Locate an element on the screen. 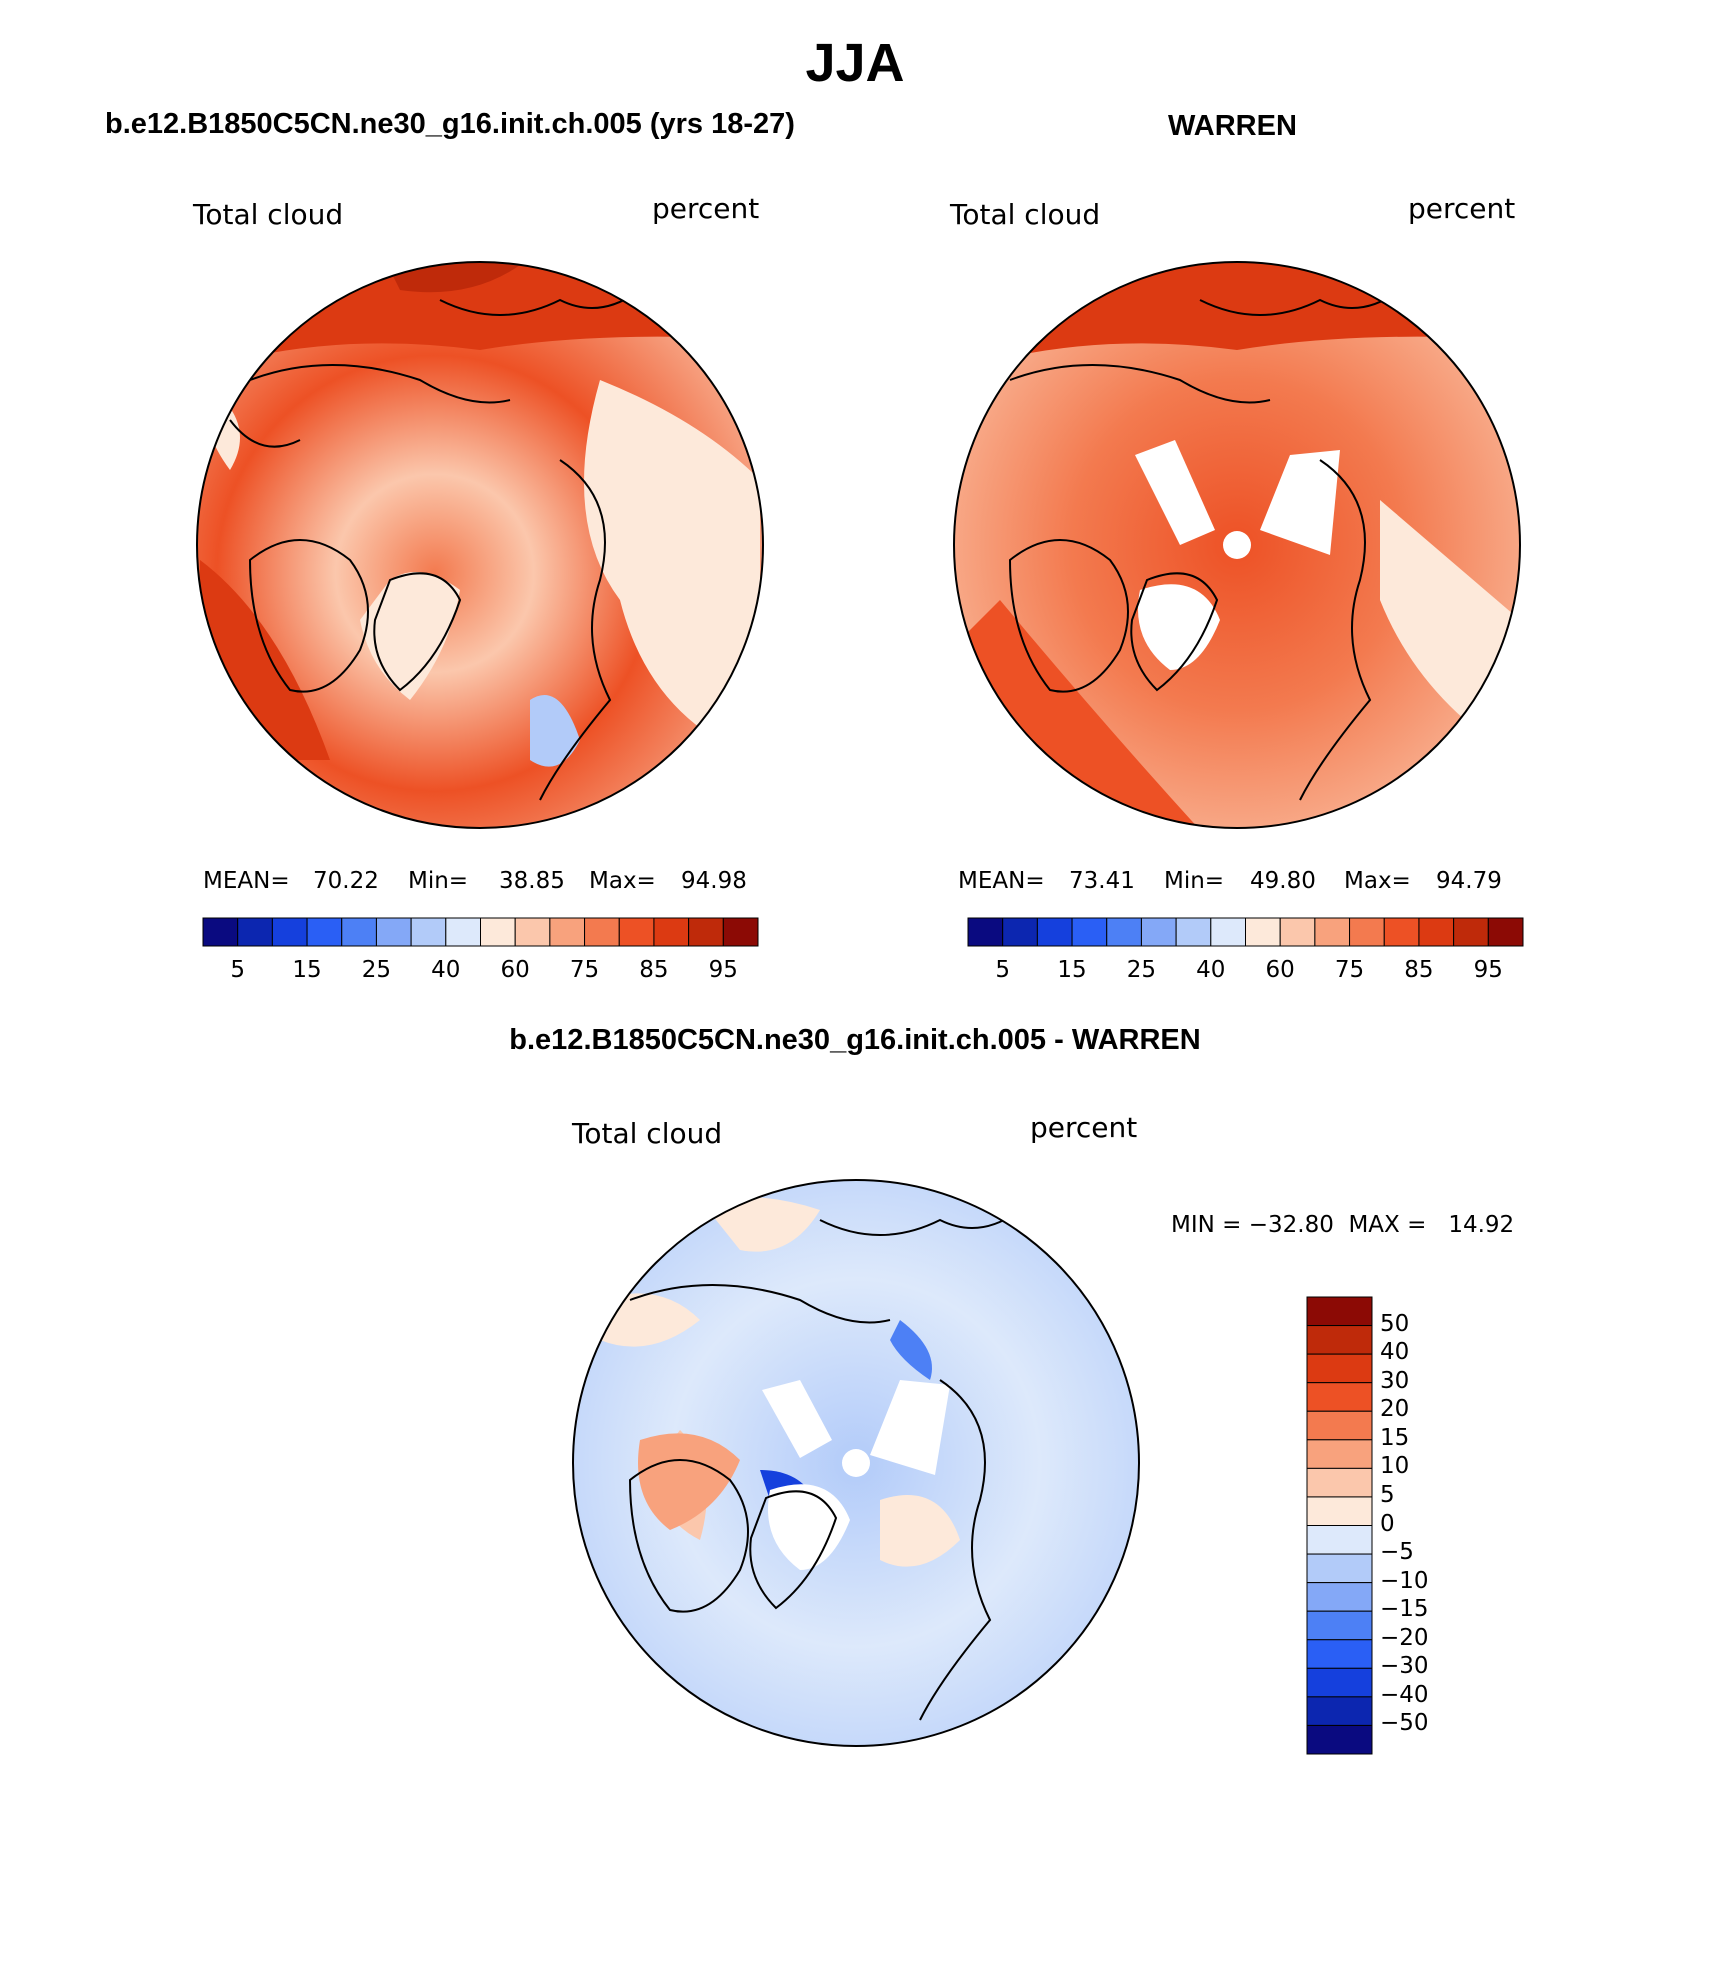  panel2-title: WARREN is located at coordinates (1232, 126).